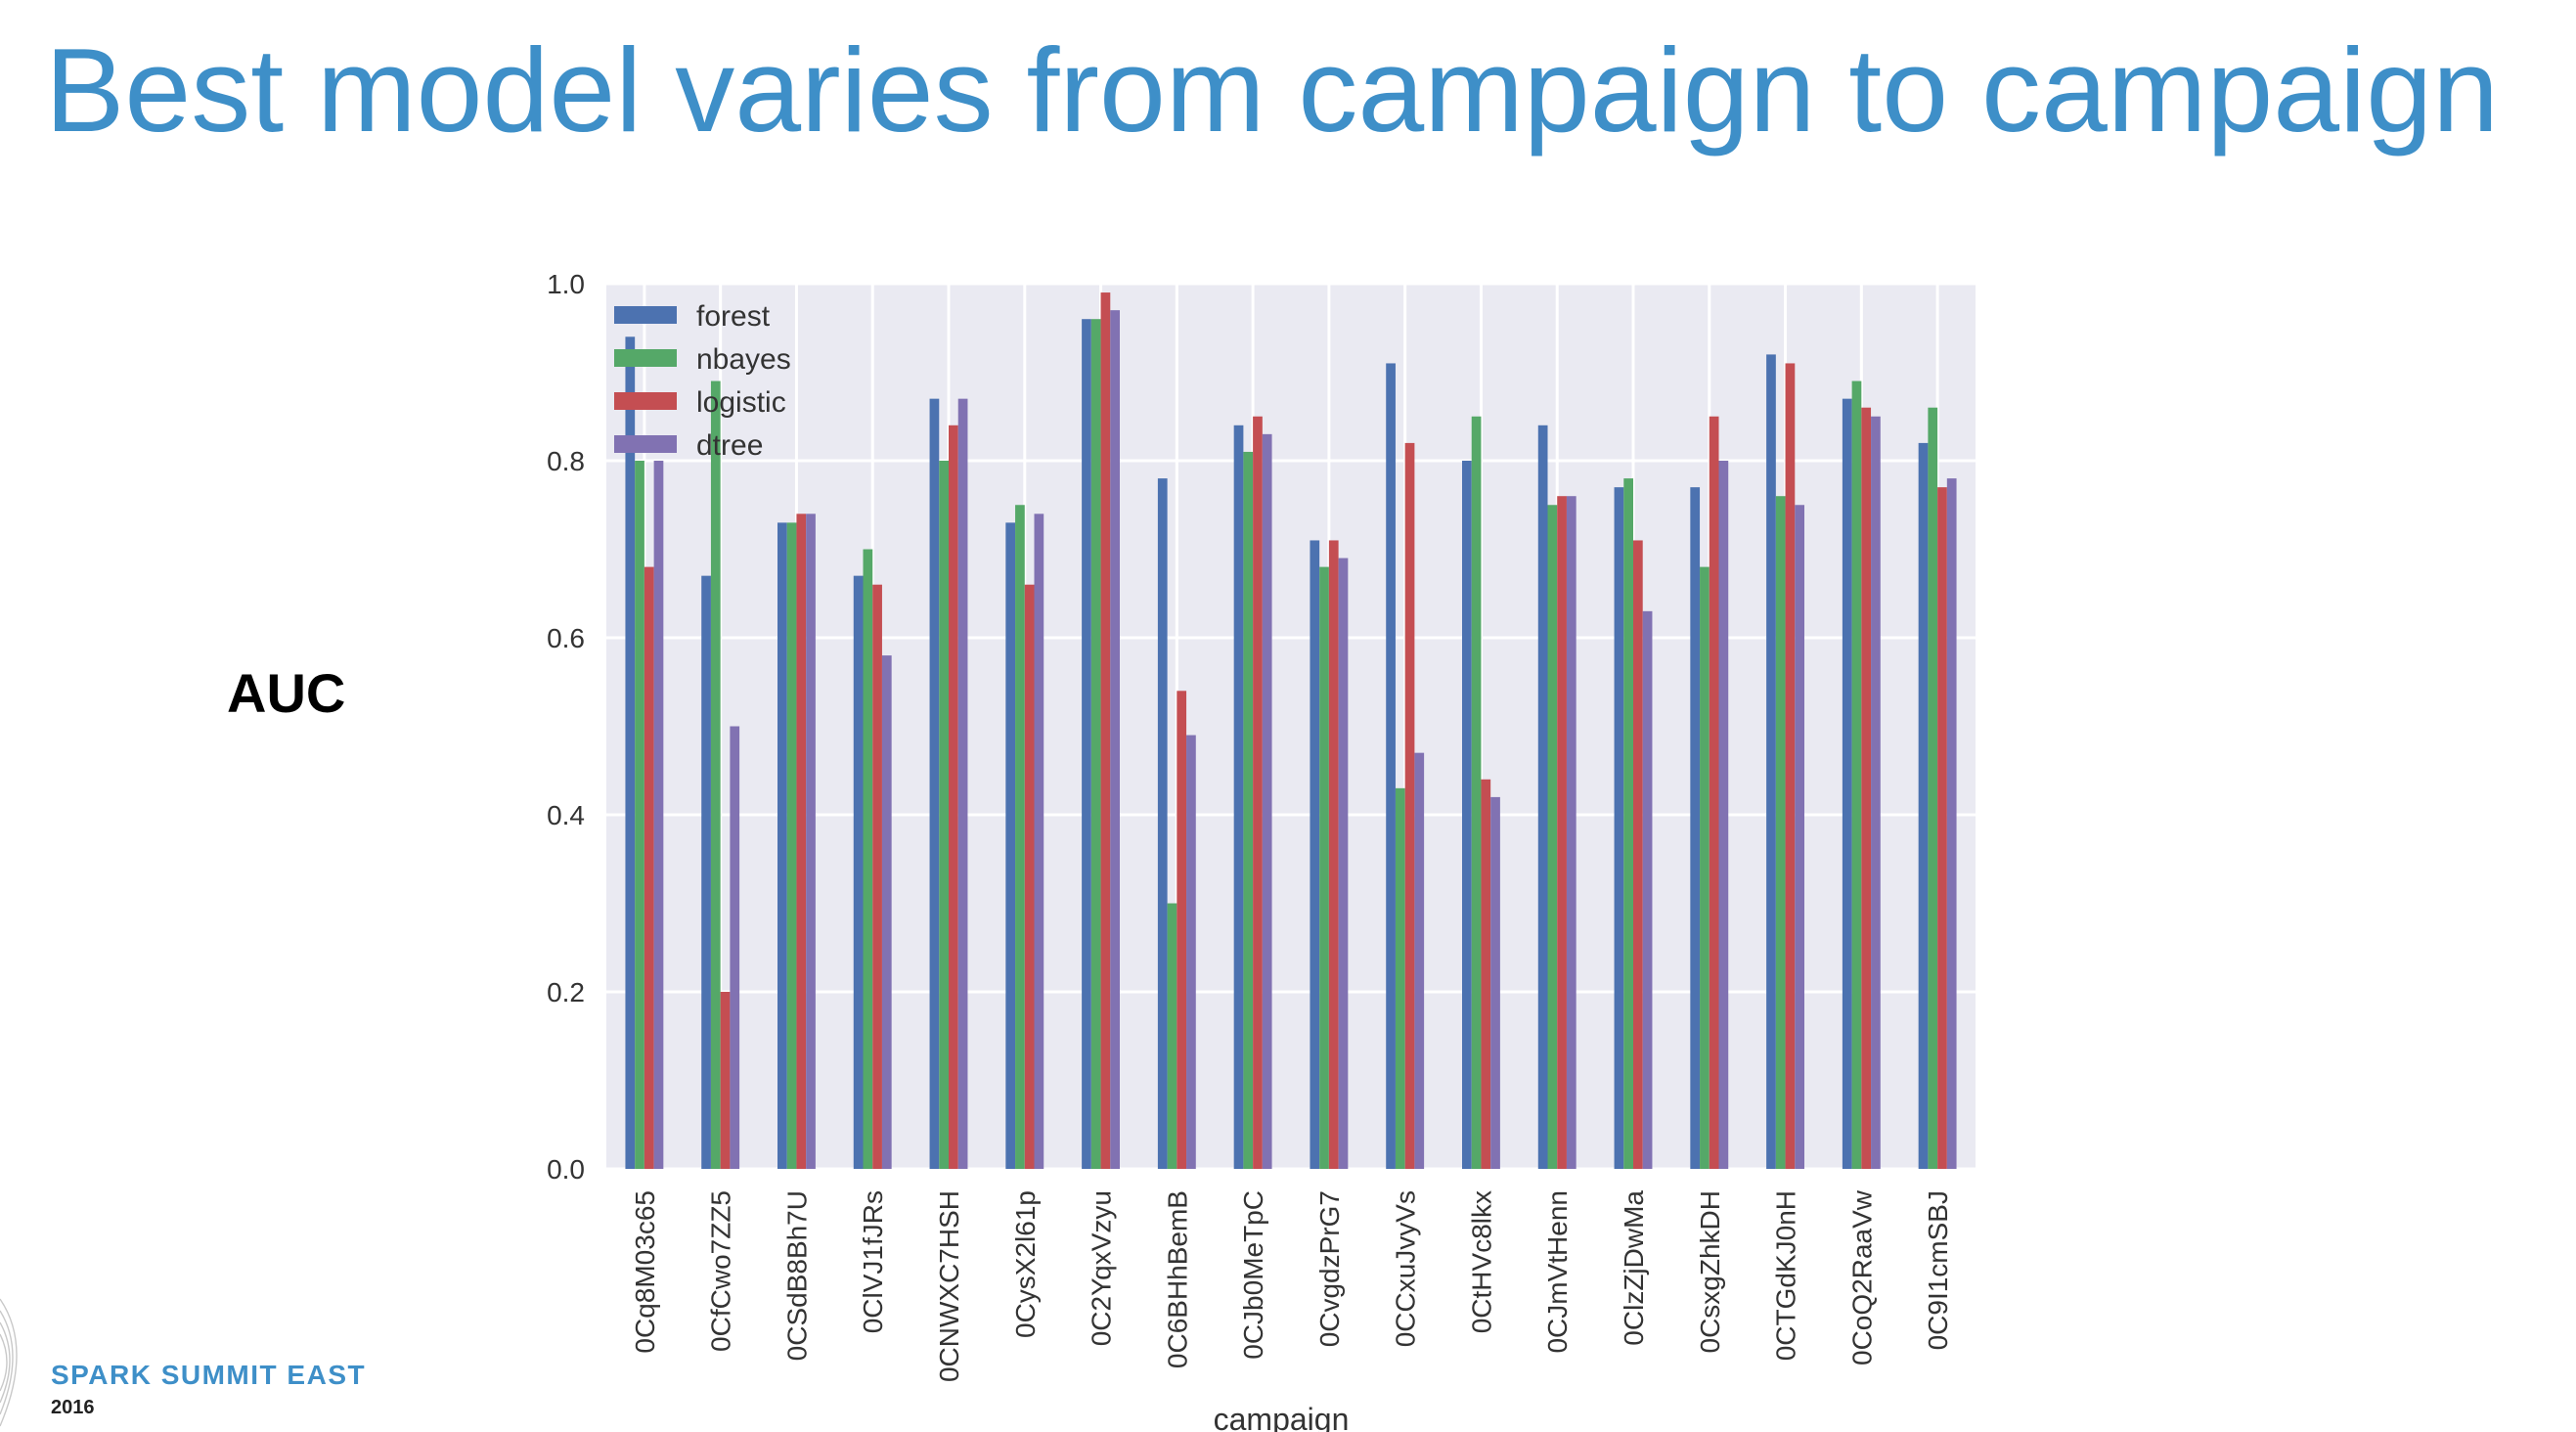 This screenshot has height=1432, width=2576. What do you see at coordinates (1253, 1275) in the screenshot?
I see `x-tick-label: 0CJb0MeTpC` at bounding box center [1253, 1275].